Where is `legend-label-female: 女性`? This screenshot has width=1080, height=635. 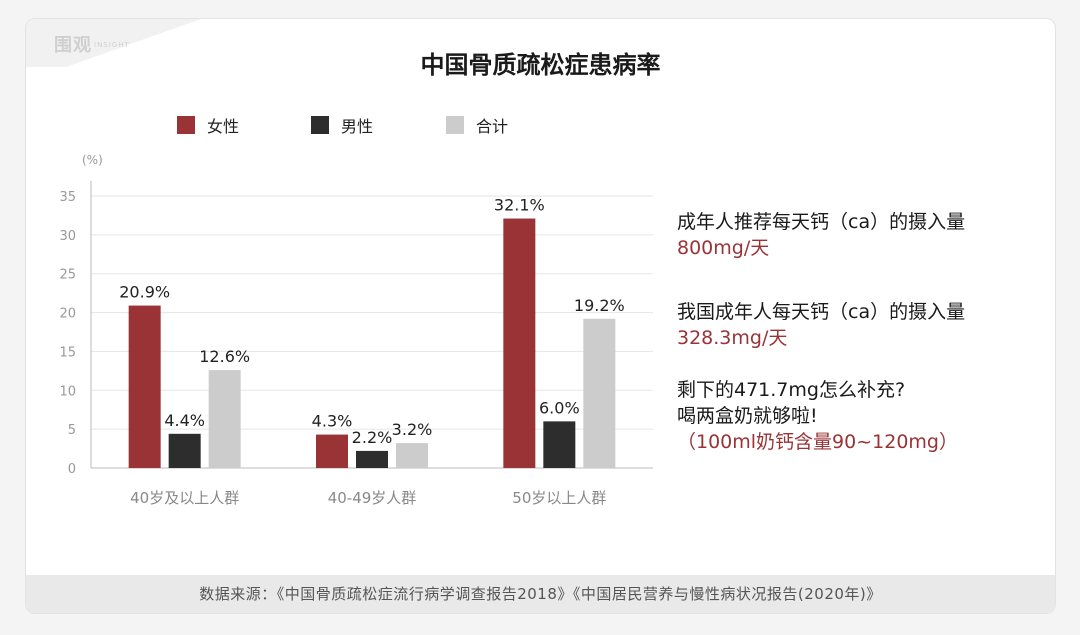 legend-label-female: 女性 is located at coordinates (223, 126).